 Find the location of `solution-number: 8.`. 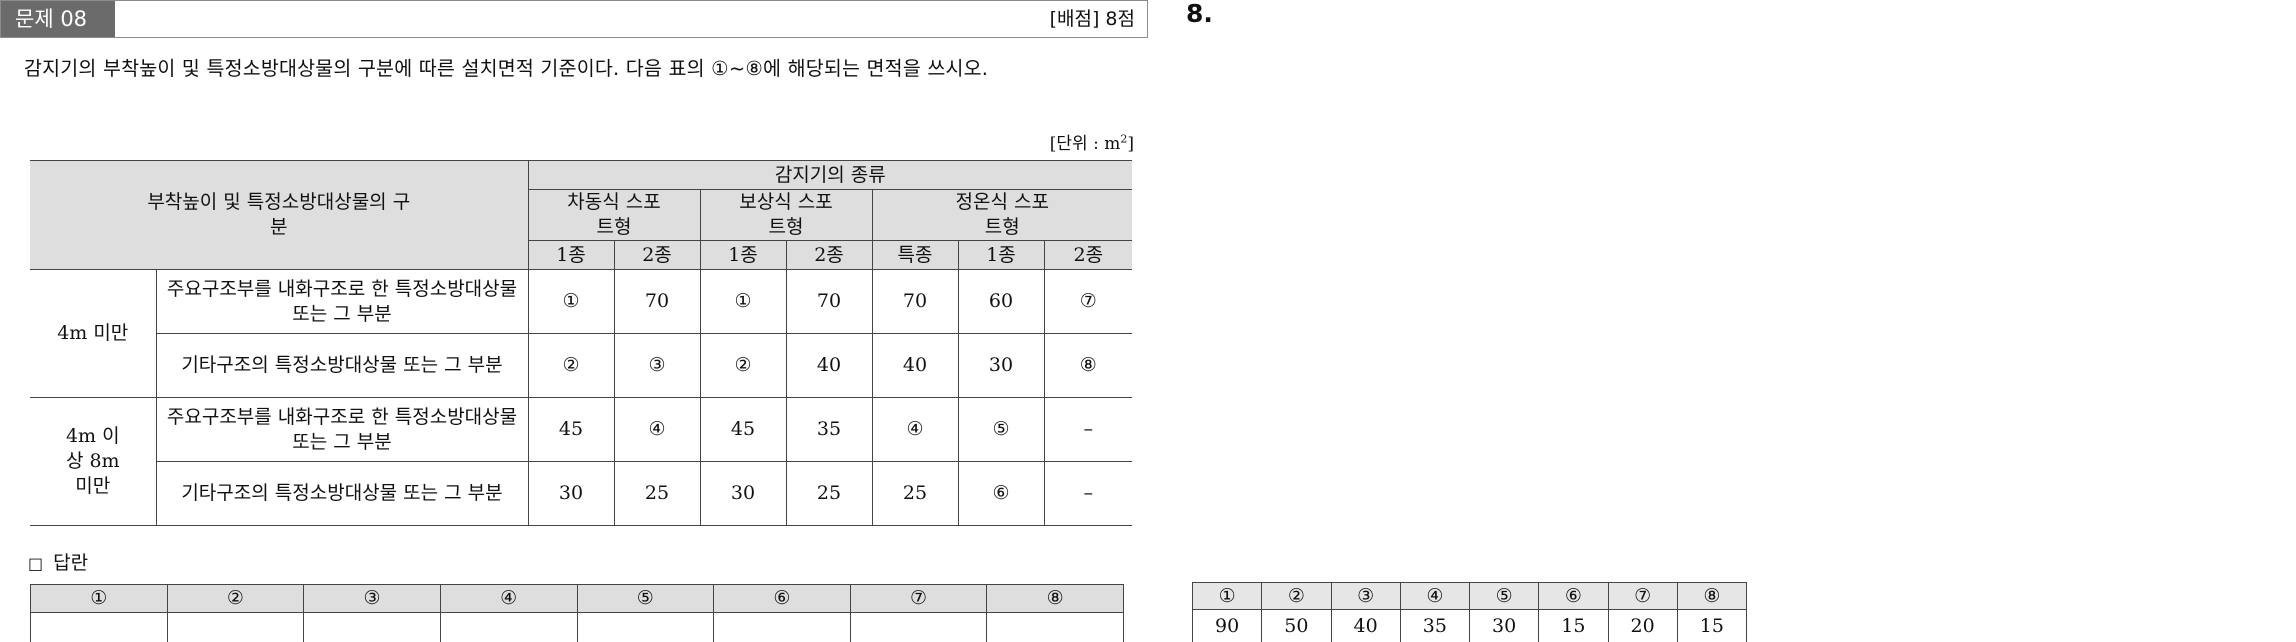

solution-number: 8. is located at coordinates (1199, 14).